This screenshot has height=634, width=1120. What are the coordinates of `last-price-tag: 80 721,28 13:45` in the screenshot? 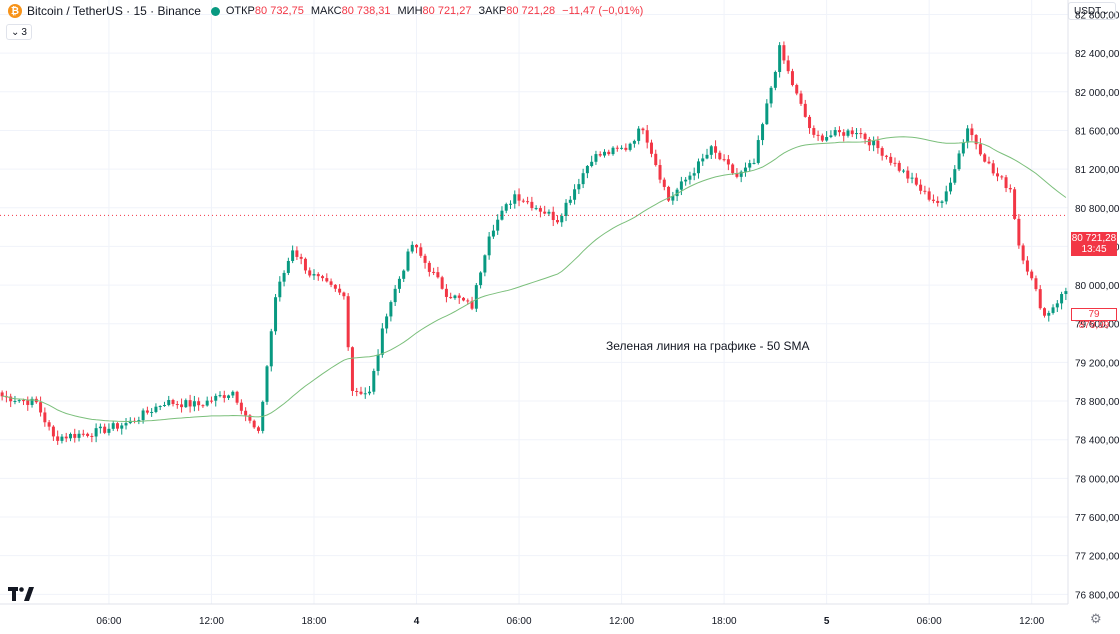 It's located at (1094, 244).